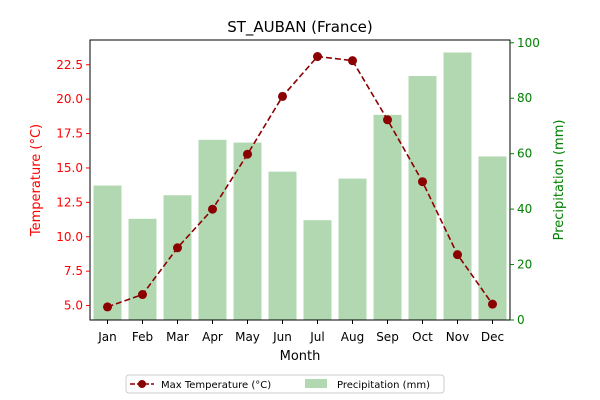 The image size is (600, 400). What do you see at coordinates (282, 337) in the screenshot?
I see `x-tick-label: Jun` at bounding box center [282, 337].